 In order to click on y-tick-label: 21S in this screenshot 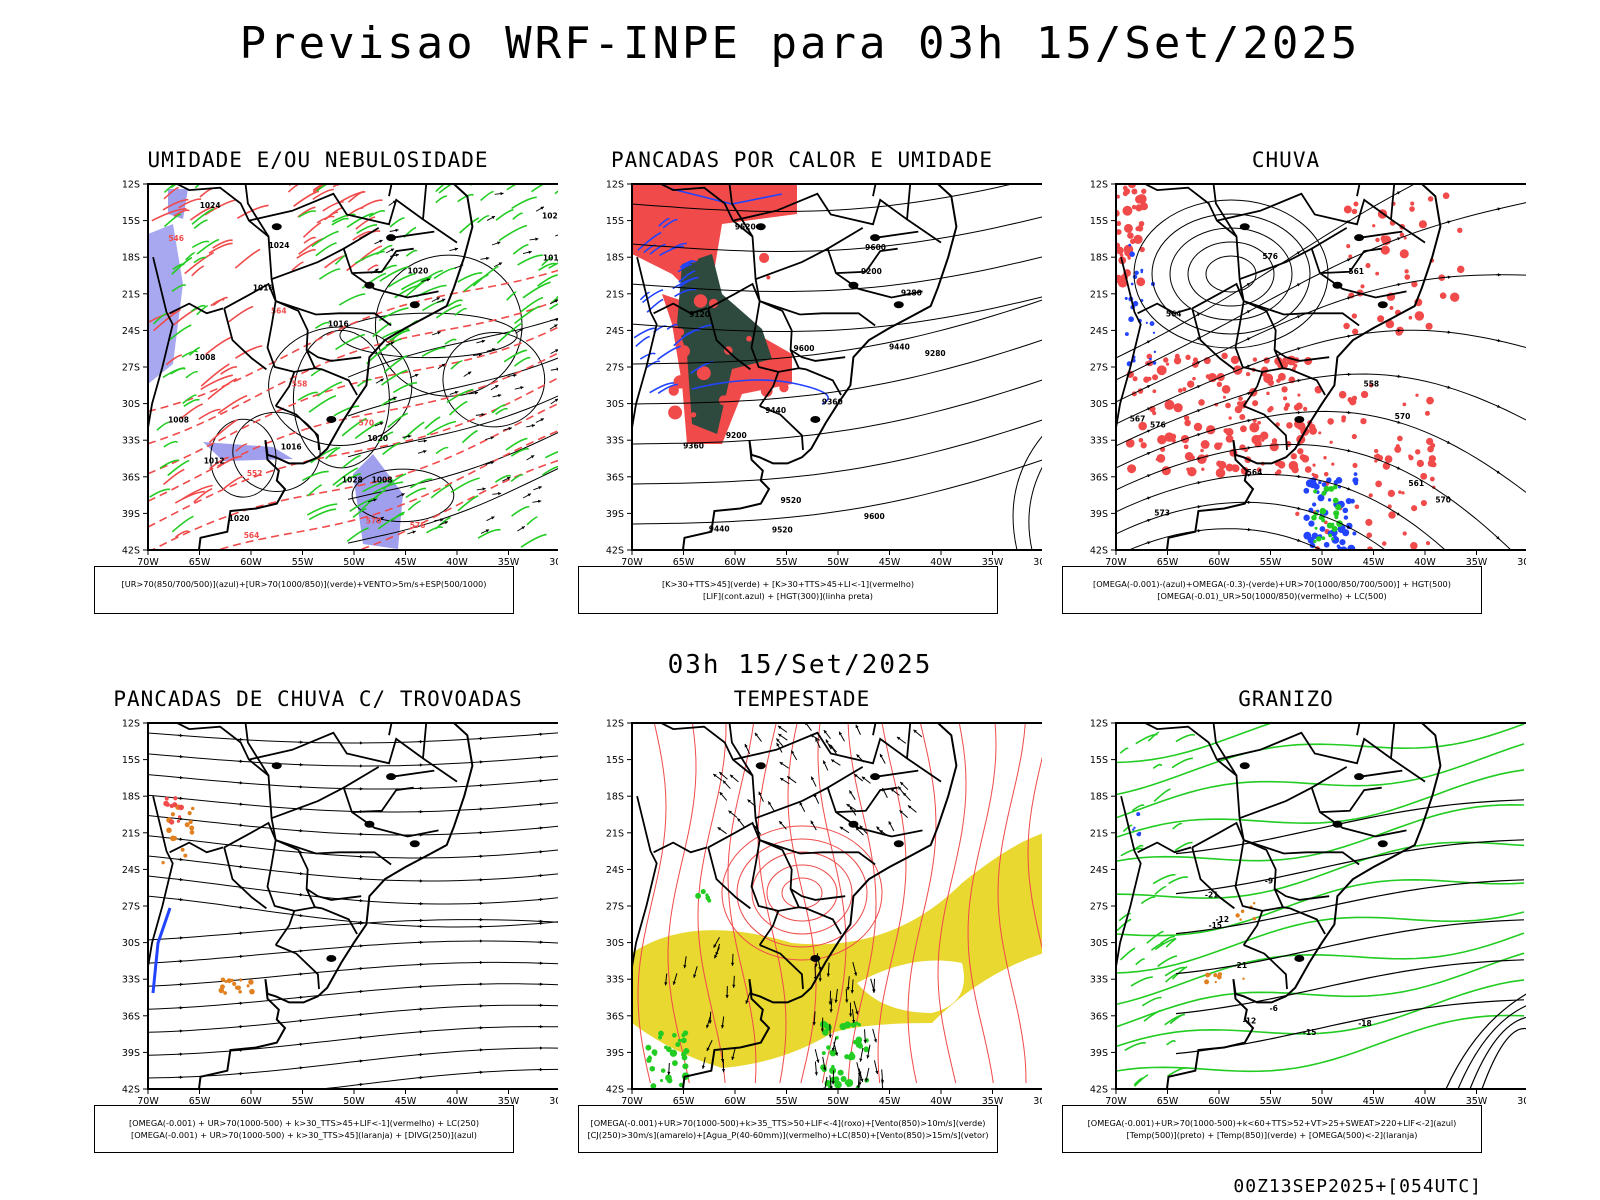, I will do `click(615, 833)`.